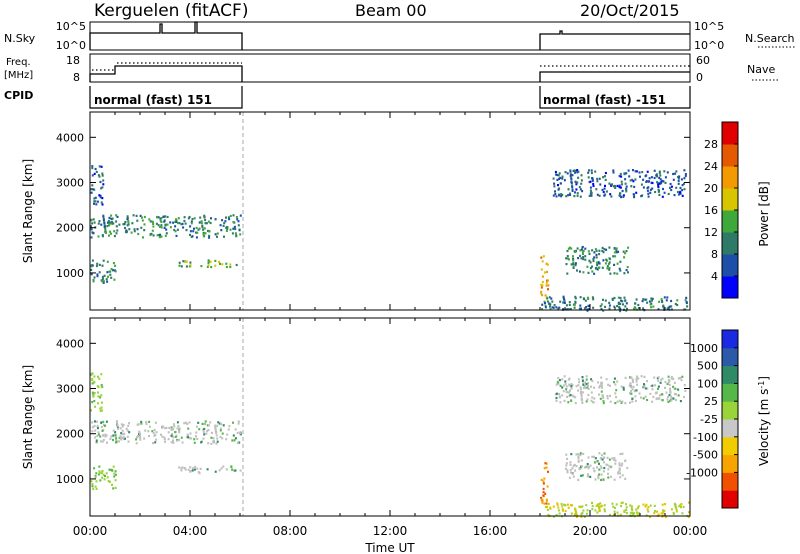 The height and width of the screenshot is (554, 800). Describe the element at coordinates (70, 273) in the screenshot. I see `y-tick-label: 1000` at that location.